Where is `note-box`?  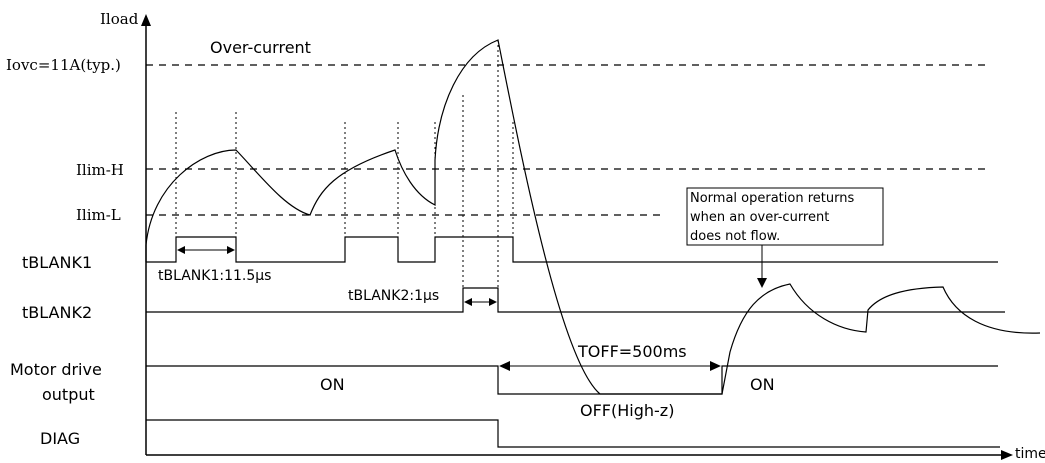 note-box is located at coordinates (785, 216).